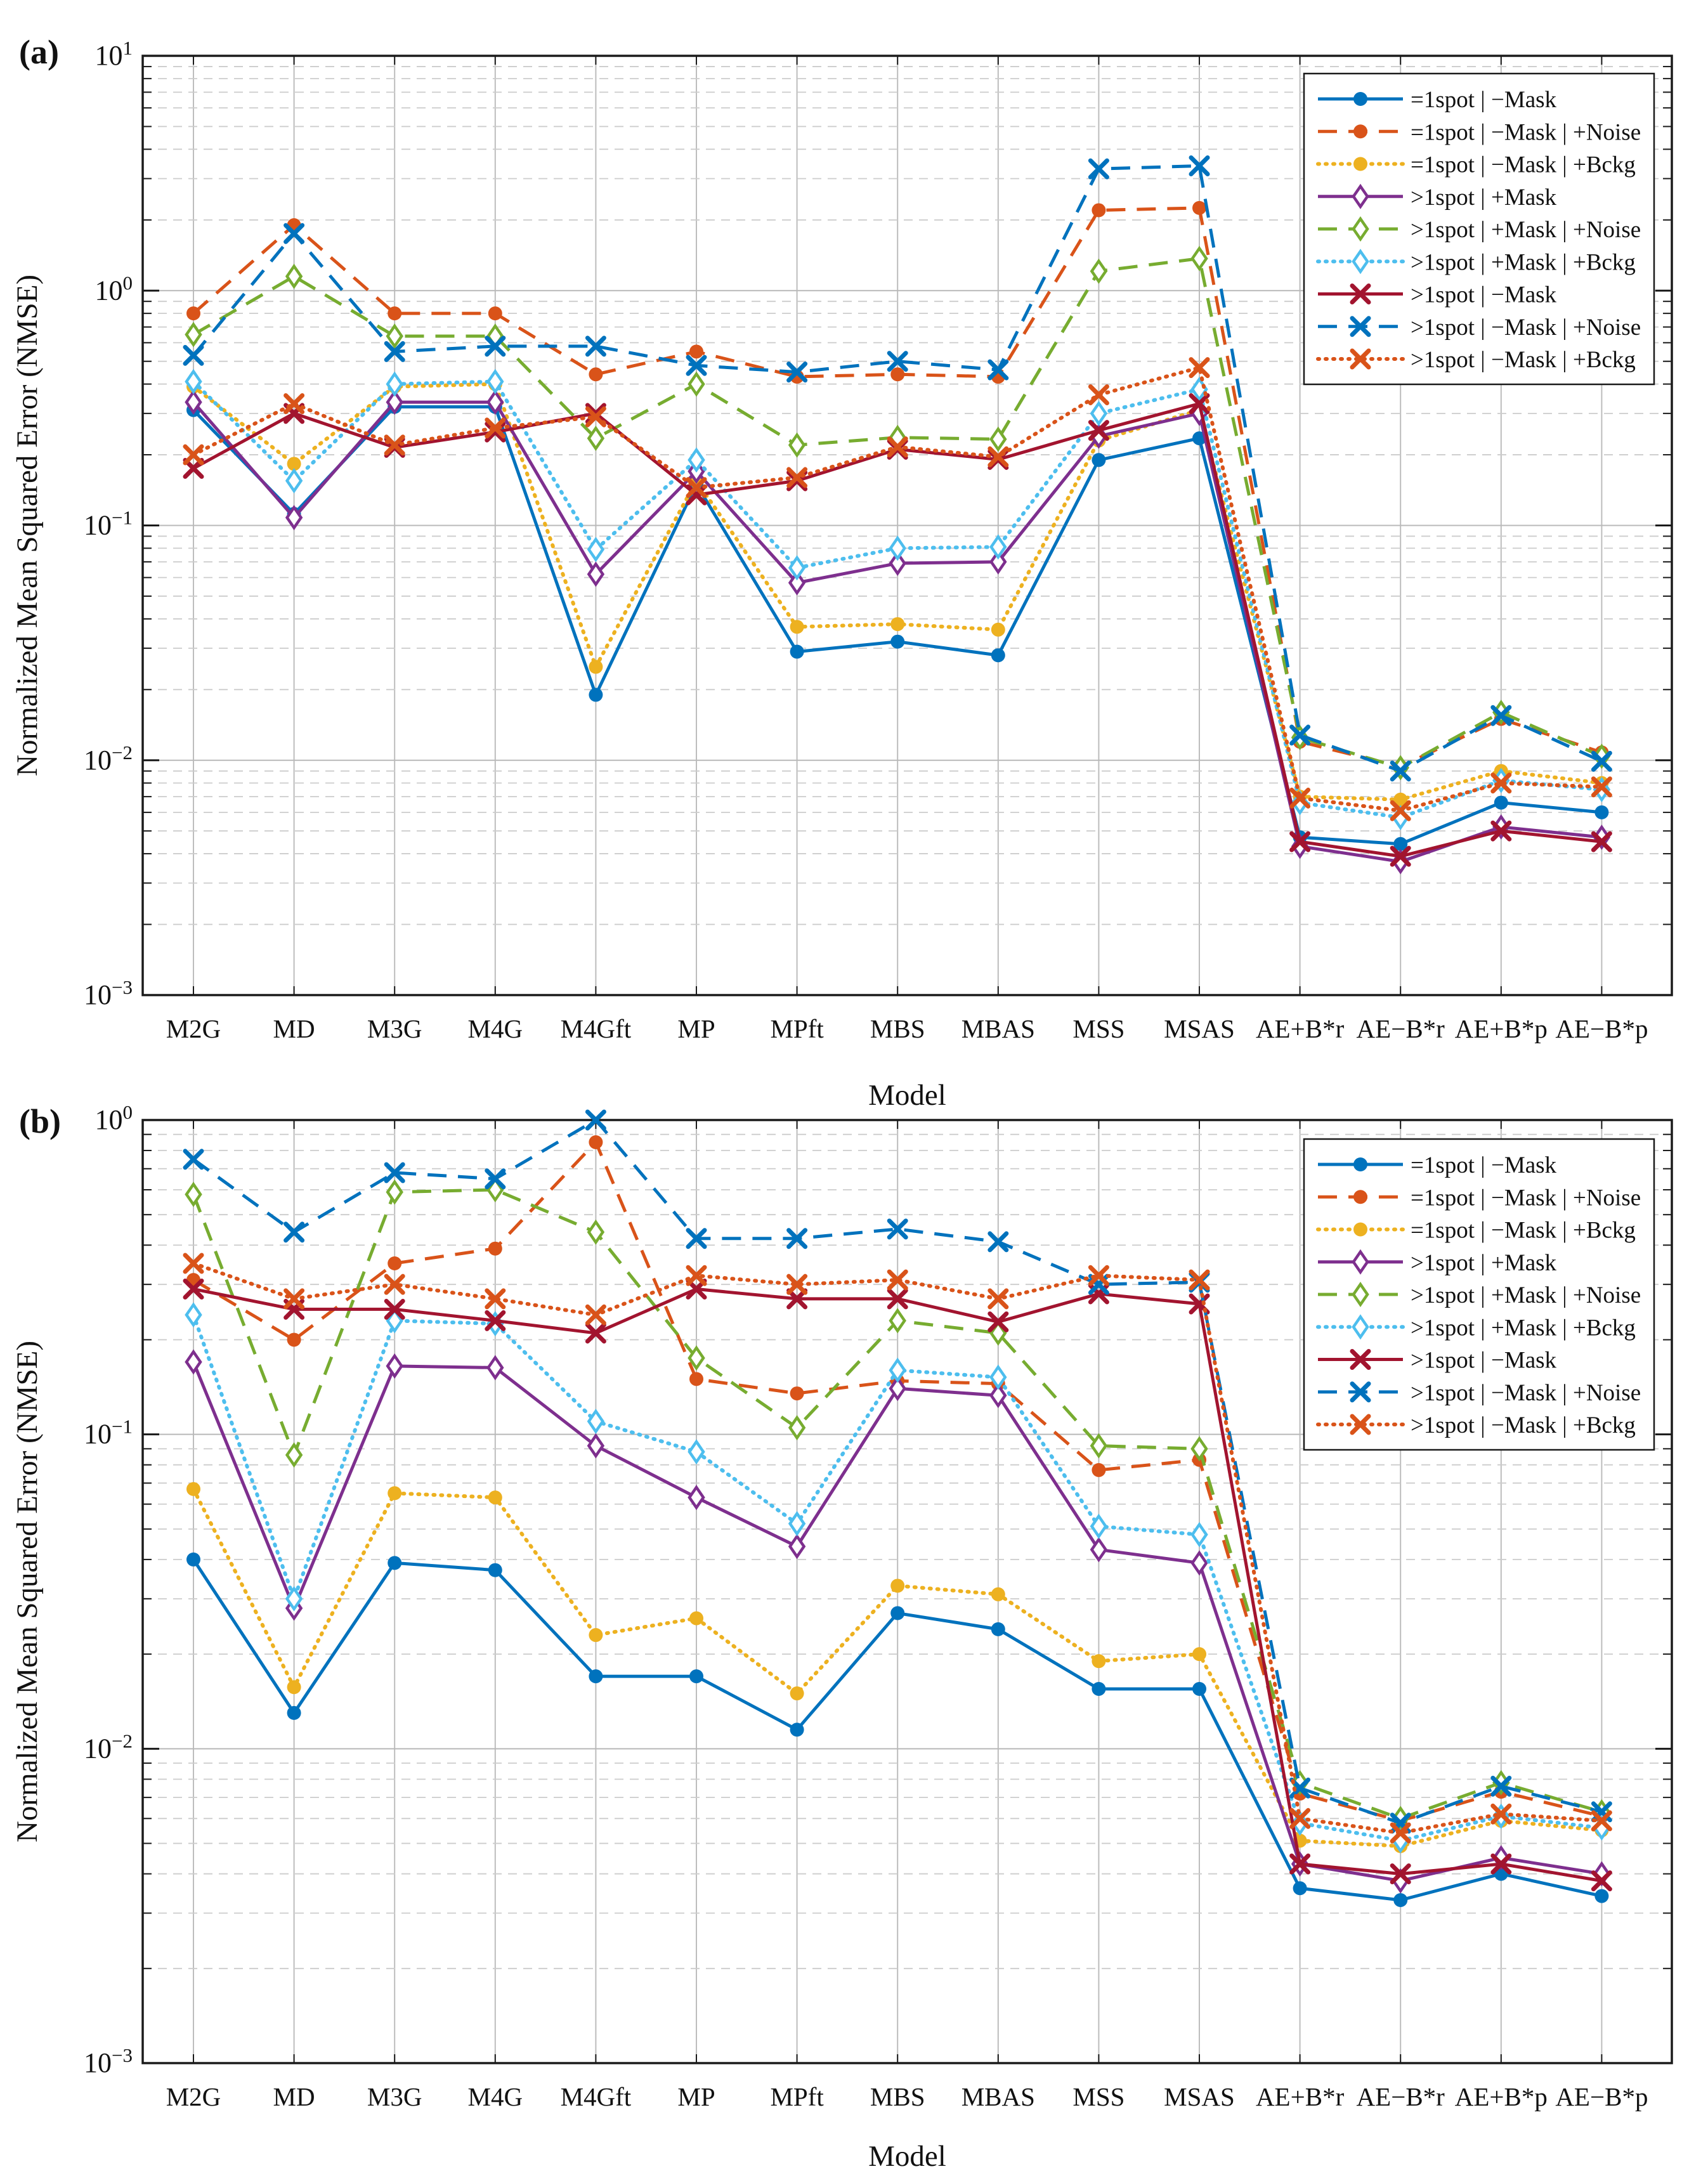 The height and width of the screenshot is (2176, 1708). What do you see at coordinates (39, 52) in the screenshot?
I see `panel-tag: (a)` at bounding box center [39, 52].